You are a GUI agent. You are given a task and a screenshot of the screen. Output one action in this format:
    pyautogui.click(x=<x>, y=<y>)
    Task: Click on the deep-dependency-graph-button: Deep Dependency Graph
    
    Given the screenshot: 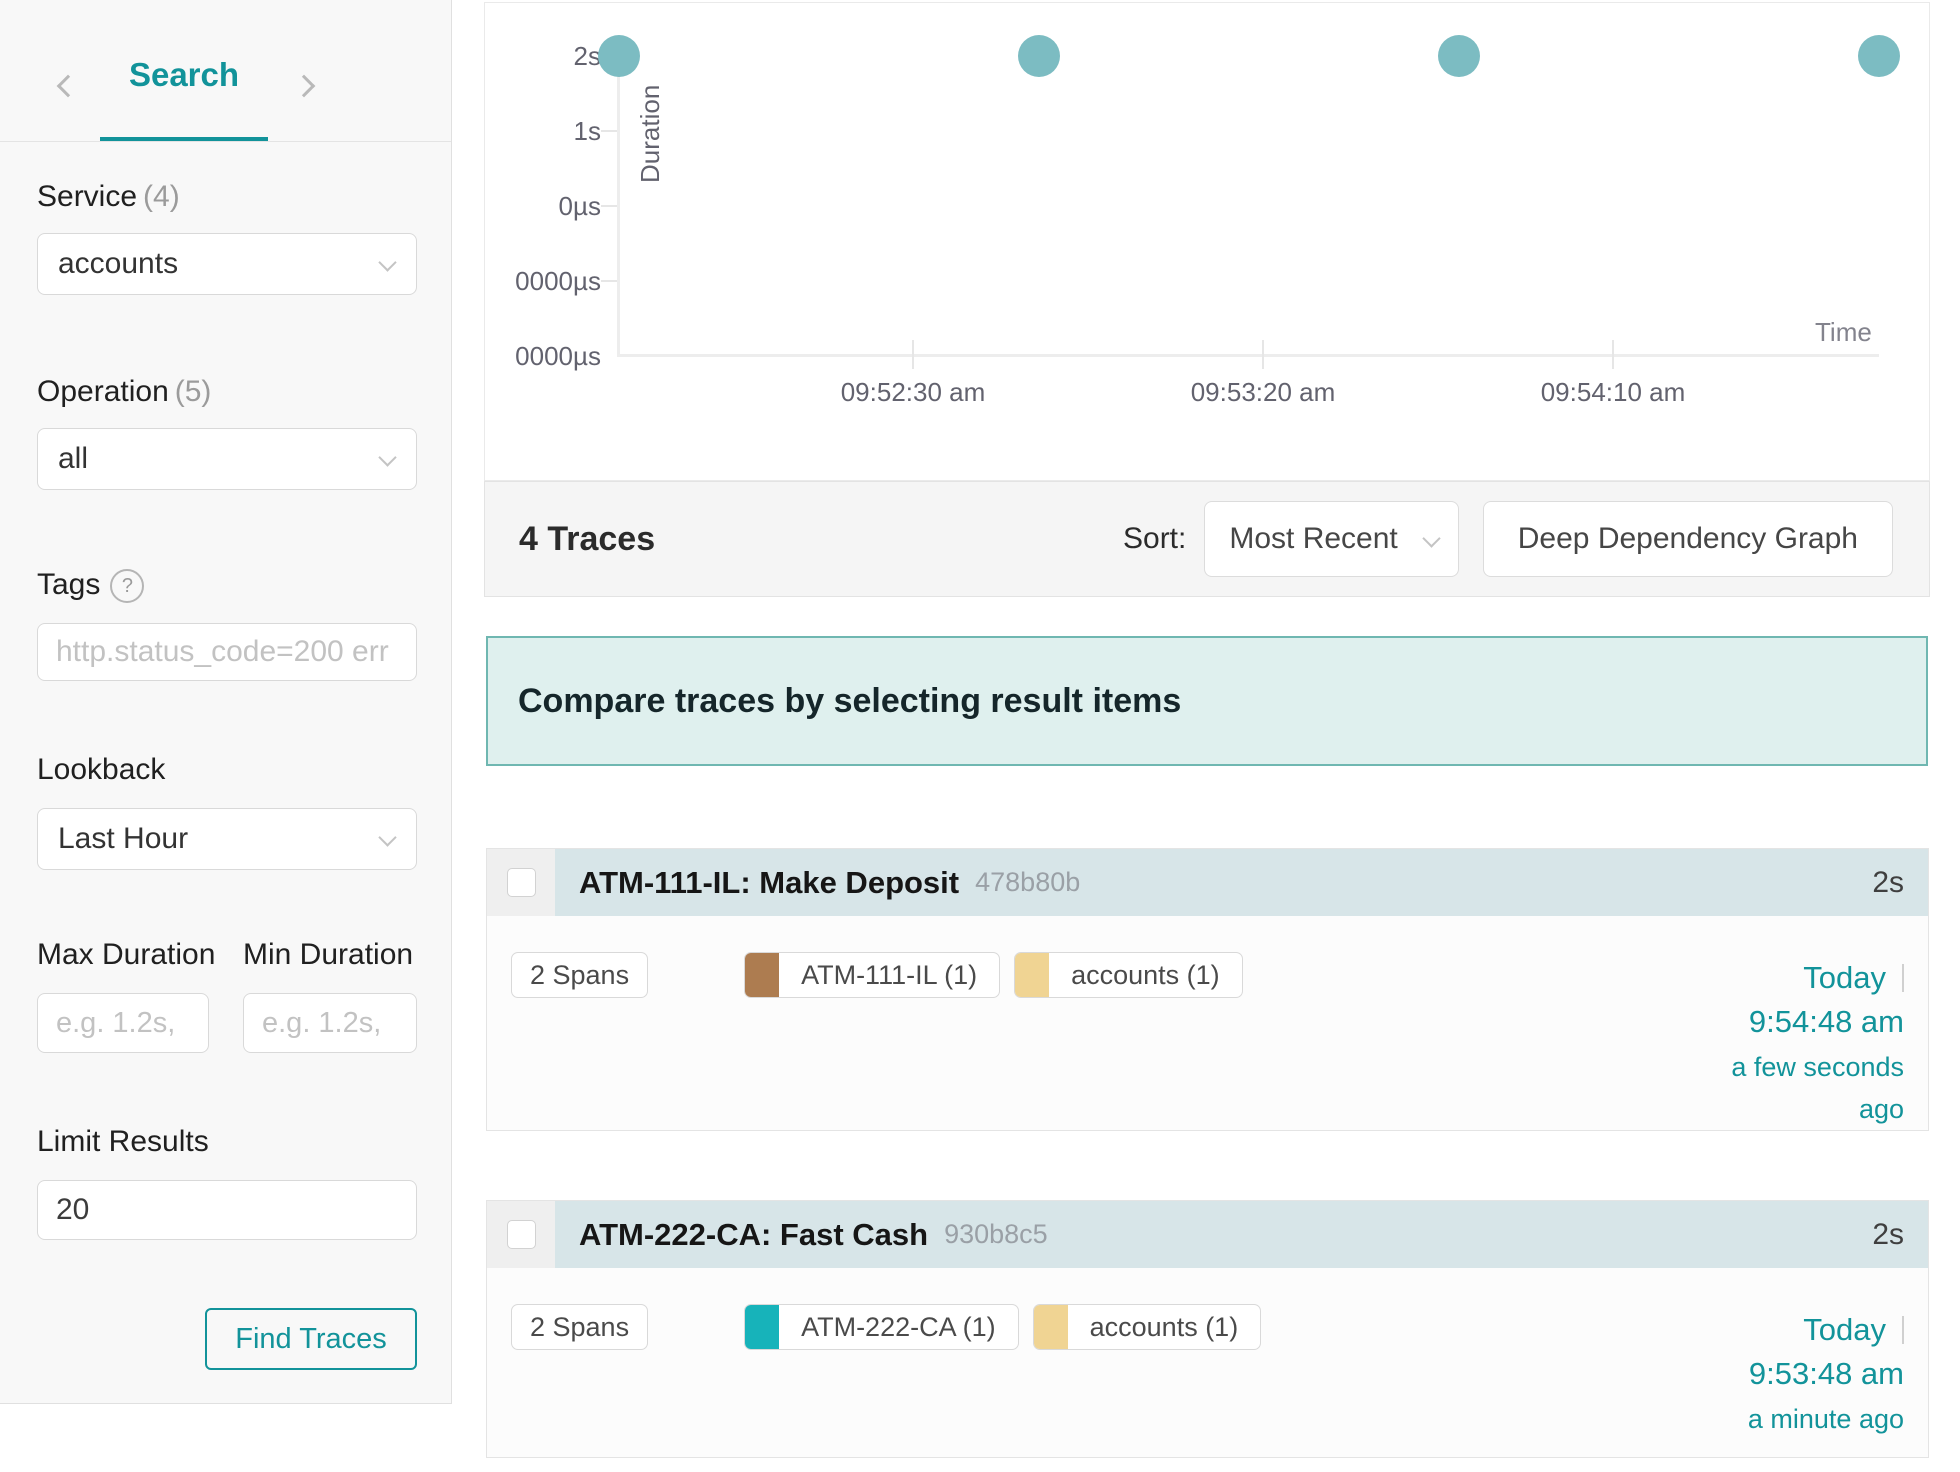 What is the action you would take?
    pyautogui.click(x=1687, y=539)
    